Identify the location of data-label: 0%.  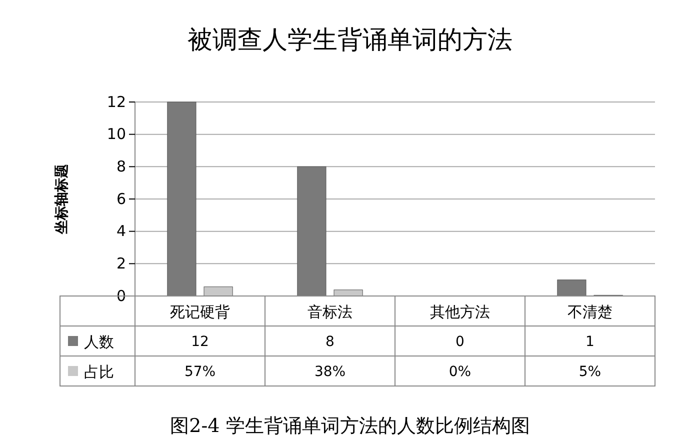
(460, 372).